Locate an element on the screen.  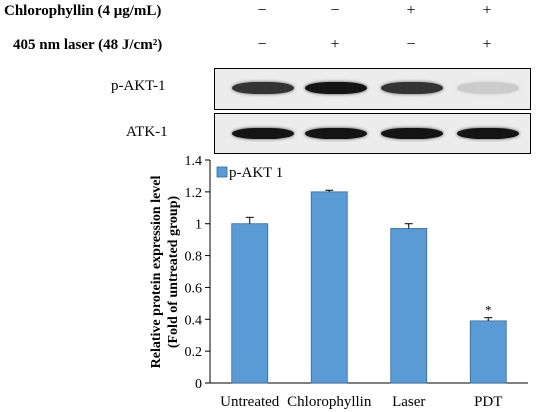
y-tick-label: 1 is located at coordinates (198, 225).